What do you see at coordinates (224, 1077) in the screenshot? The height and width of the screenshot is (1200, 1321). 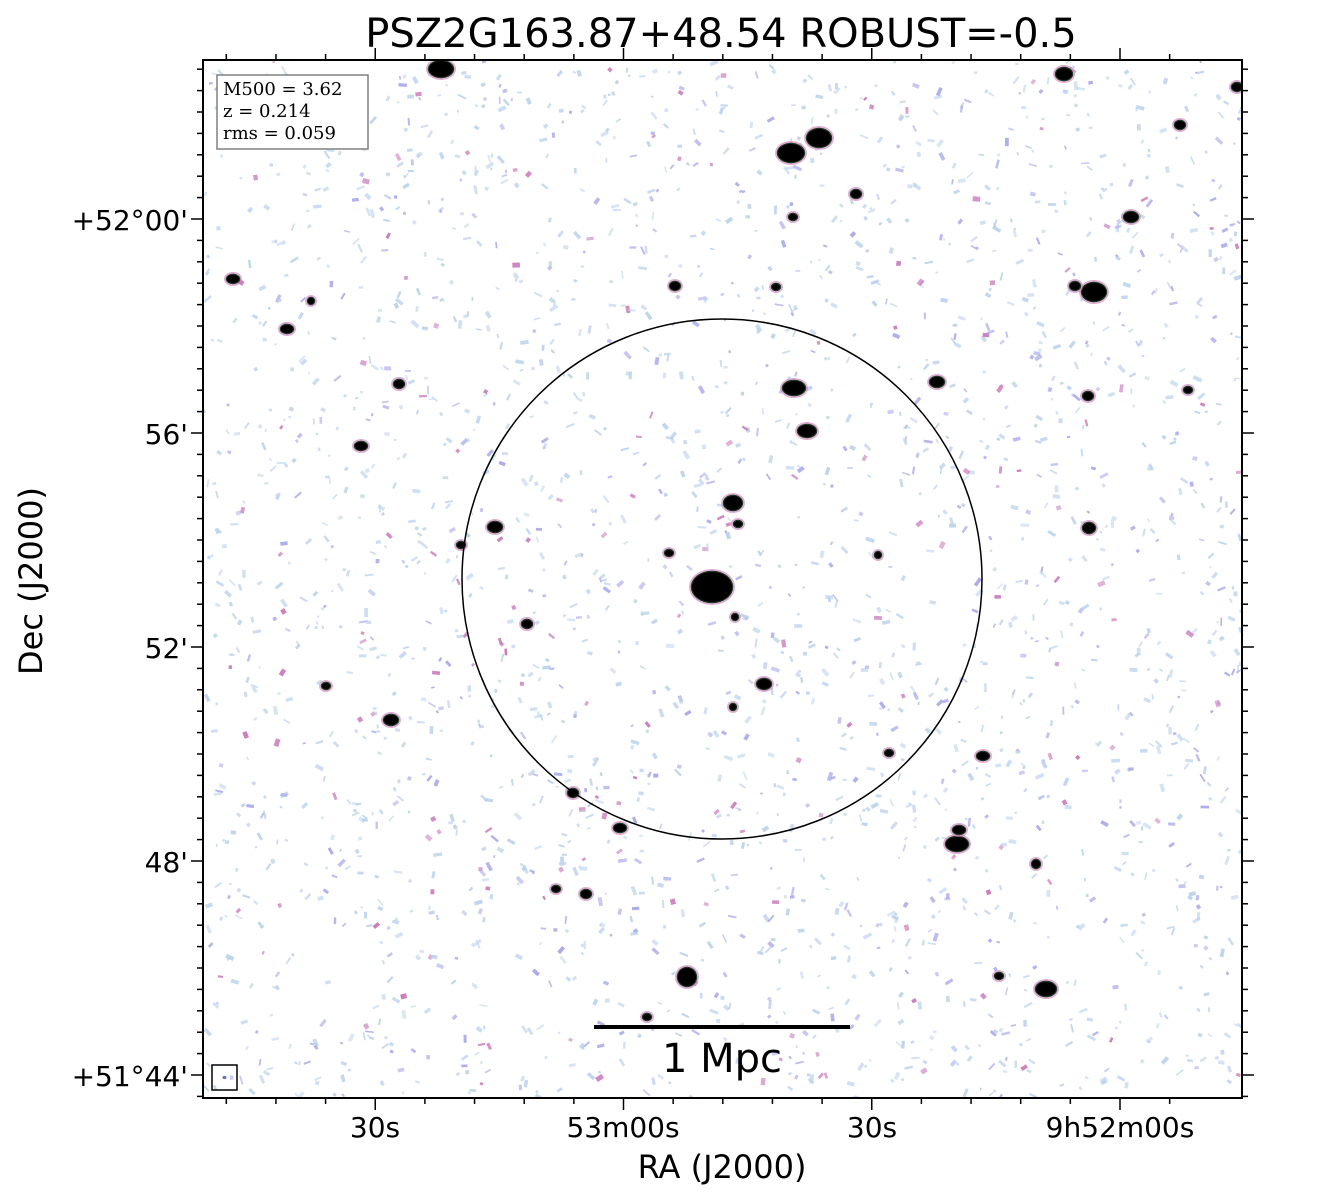 I see `beam-ellipse` at bounding box center [224, 1077].